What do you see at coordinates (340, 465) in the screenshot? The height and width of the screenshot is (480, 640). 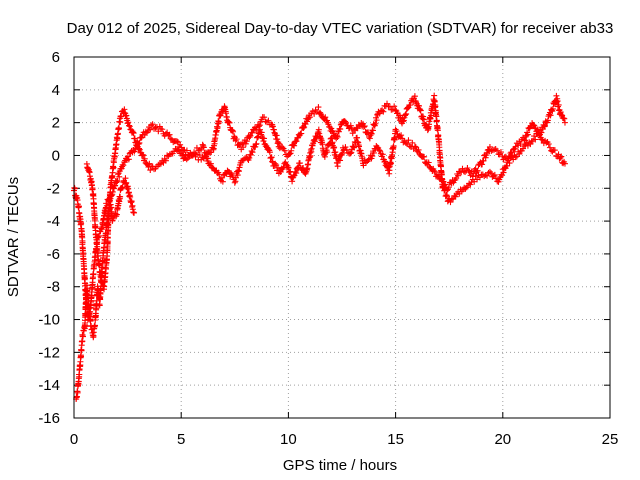 I see `x-axis-label: GPS time / hours` at bounding box center [340, 465].